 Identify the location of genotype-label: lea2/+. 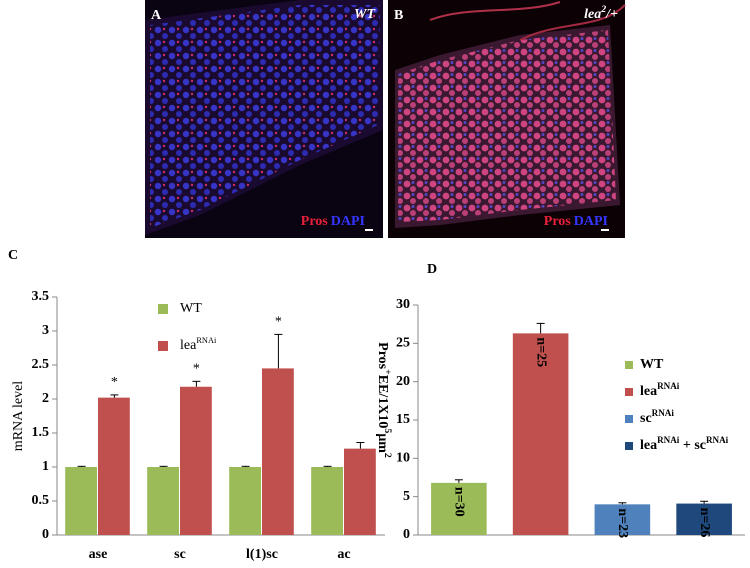
(601, 13).